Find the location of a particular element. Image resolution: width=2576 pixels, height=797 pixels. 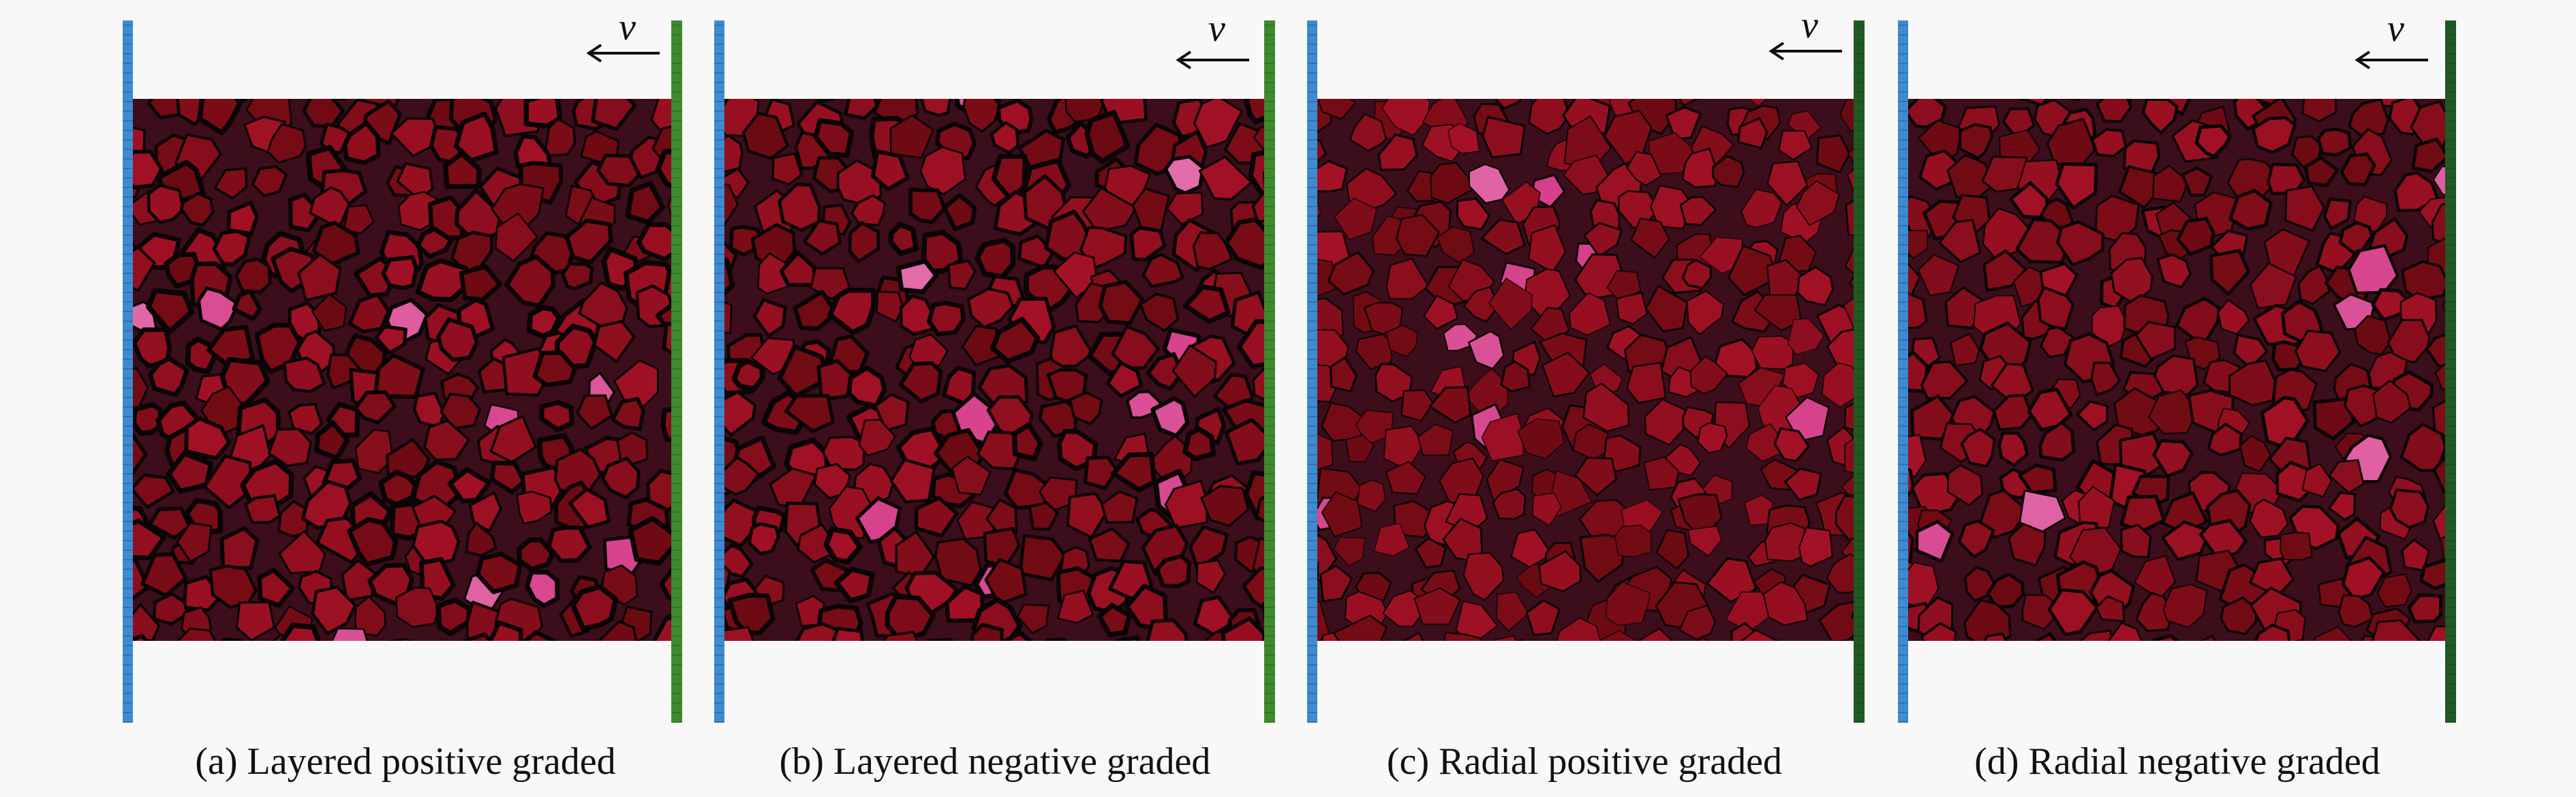

caption-b: (b) Layered negative graded is located at coordinates (995, 761).